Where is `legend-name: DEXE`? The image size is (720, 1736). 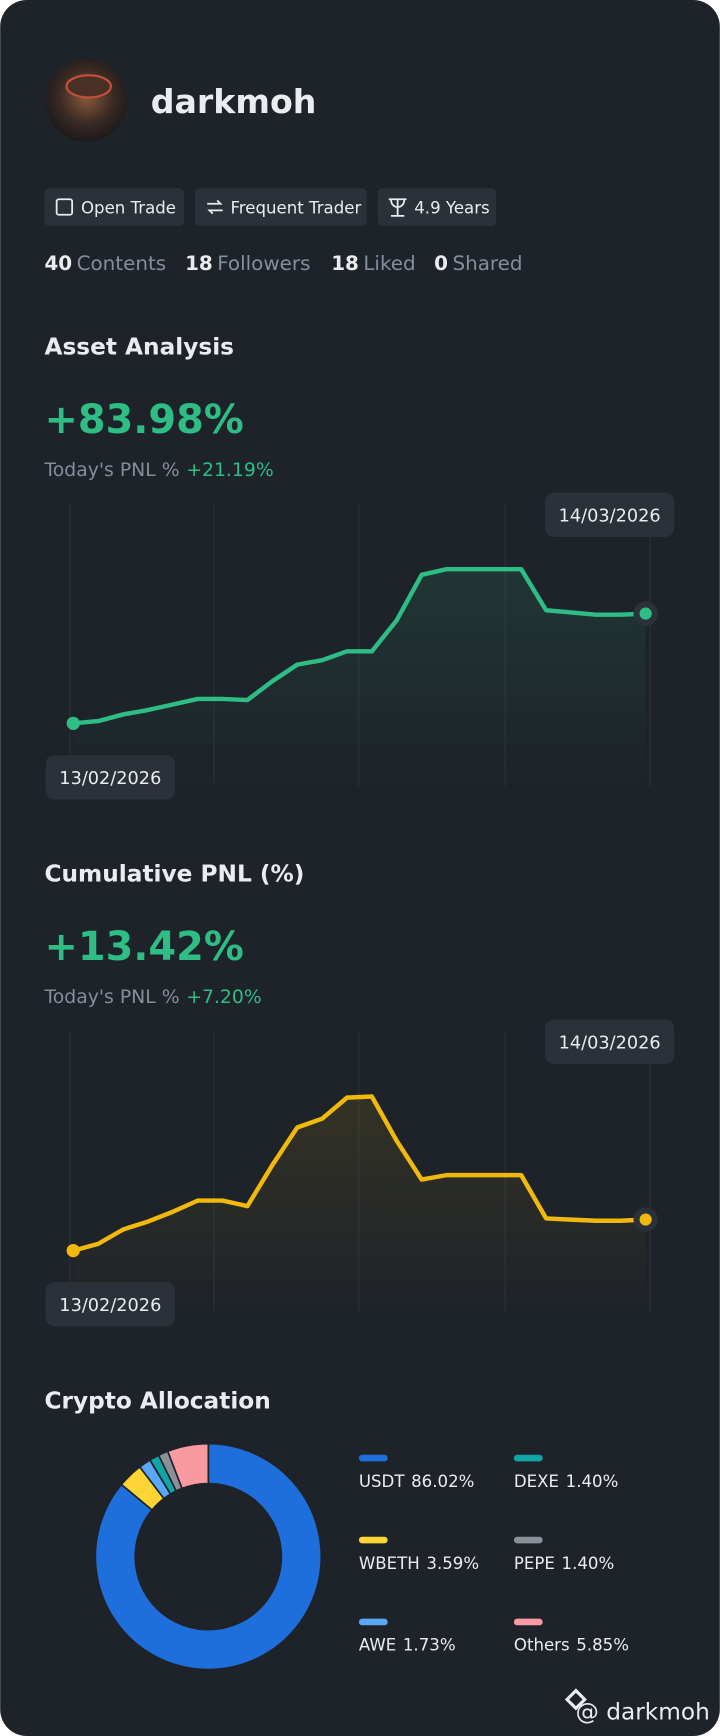
legend-name: DEXE is located at coordinates (536, 1481).